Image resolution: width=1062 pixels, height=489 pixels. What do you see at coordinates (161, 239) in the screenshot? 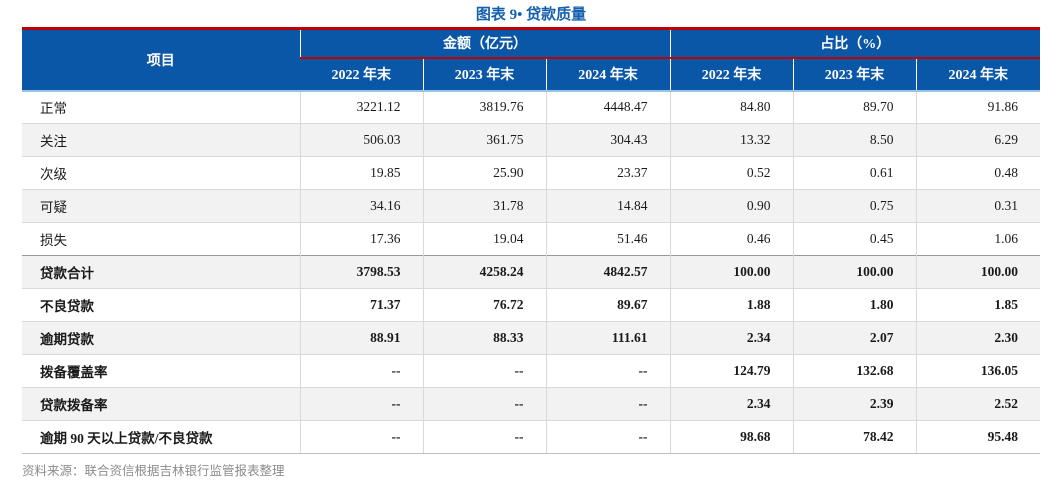
I see `row-label: 损失` at bounding box center [161, 239].